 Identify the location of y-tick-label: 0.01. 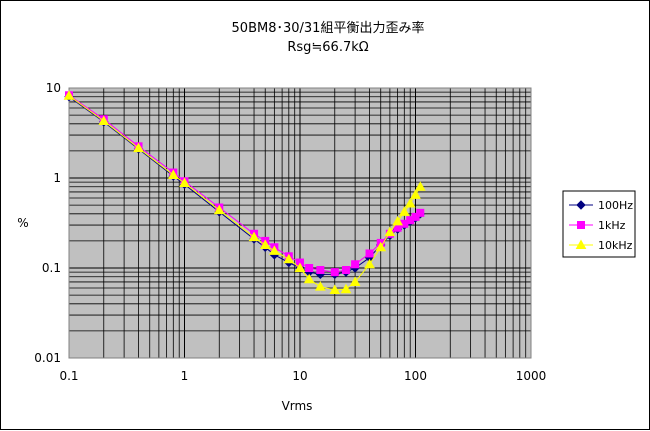
(47, 358).